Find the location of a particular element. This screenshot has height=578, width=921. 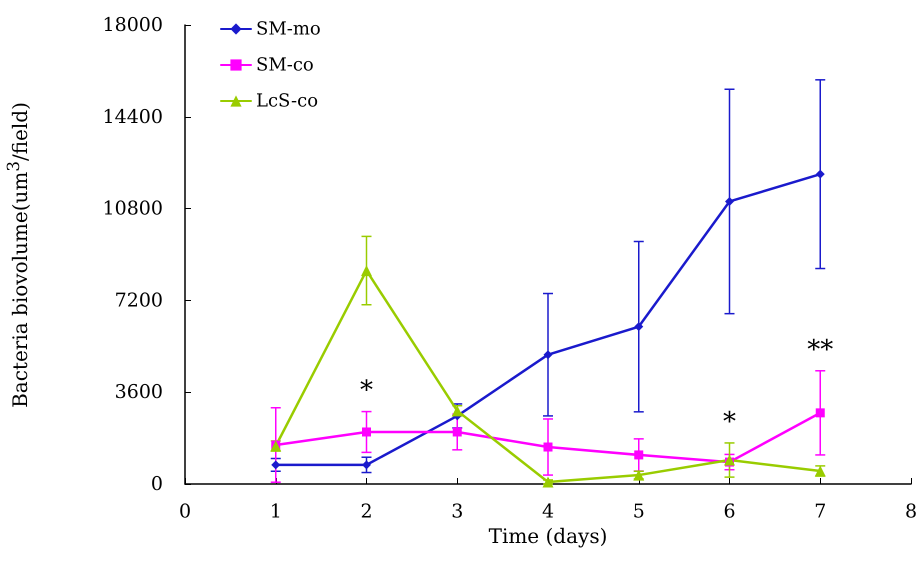

x-tick-label: 8 is located at coordinates (911, 511).